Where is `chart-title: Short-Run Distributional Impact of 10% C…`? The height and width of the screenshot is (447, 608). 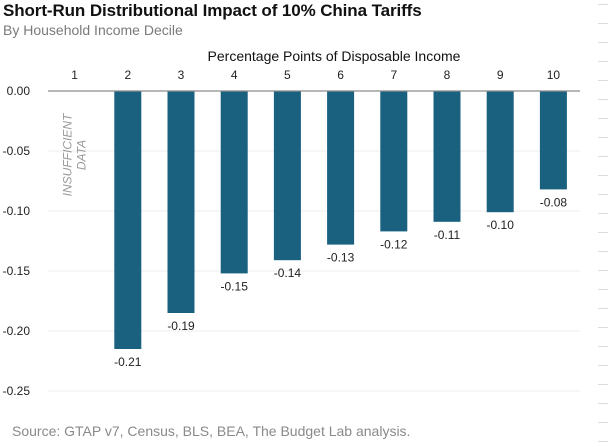
chart-title: Short-Run Distributional Impact of 10% C… is located at coordinates (212, 10).